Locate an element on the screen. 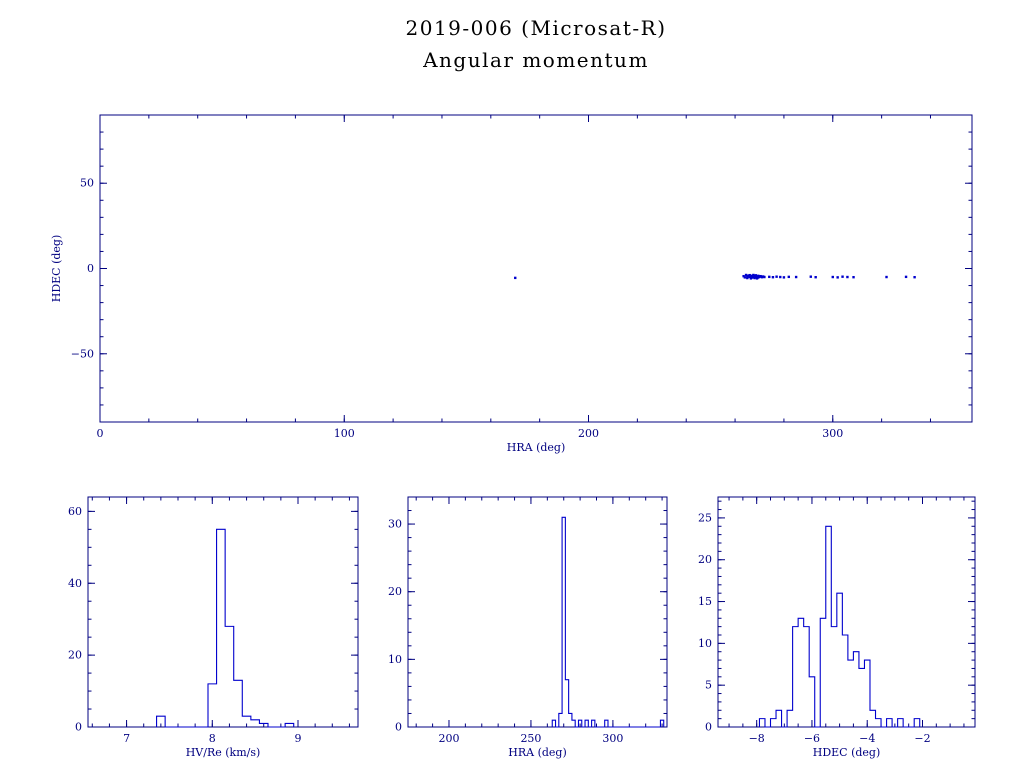 The width and height of the screenshot is (1024, 768). x-tick-label: 7 is located at coordinates (126, 738).